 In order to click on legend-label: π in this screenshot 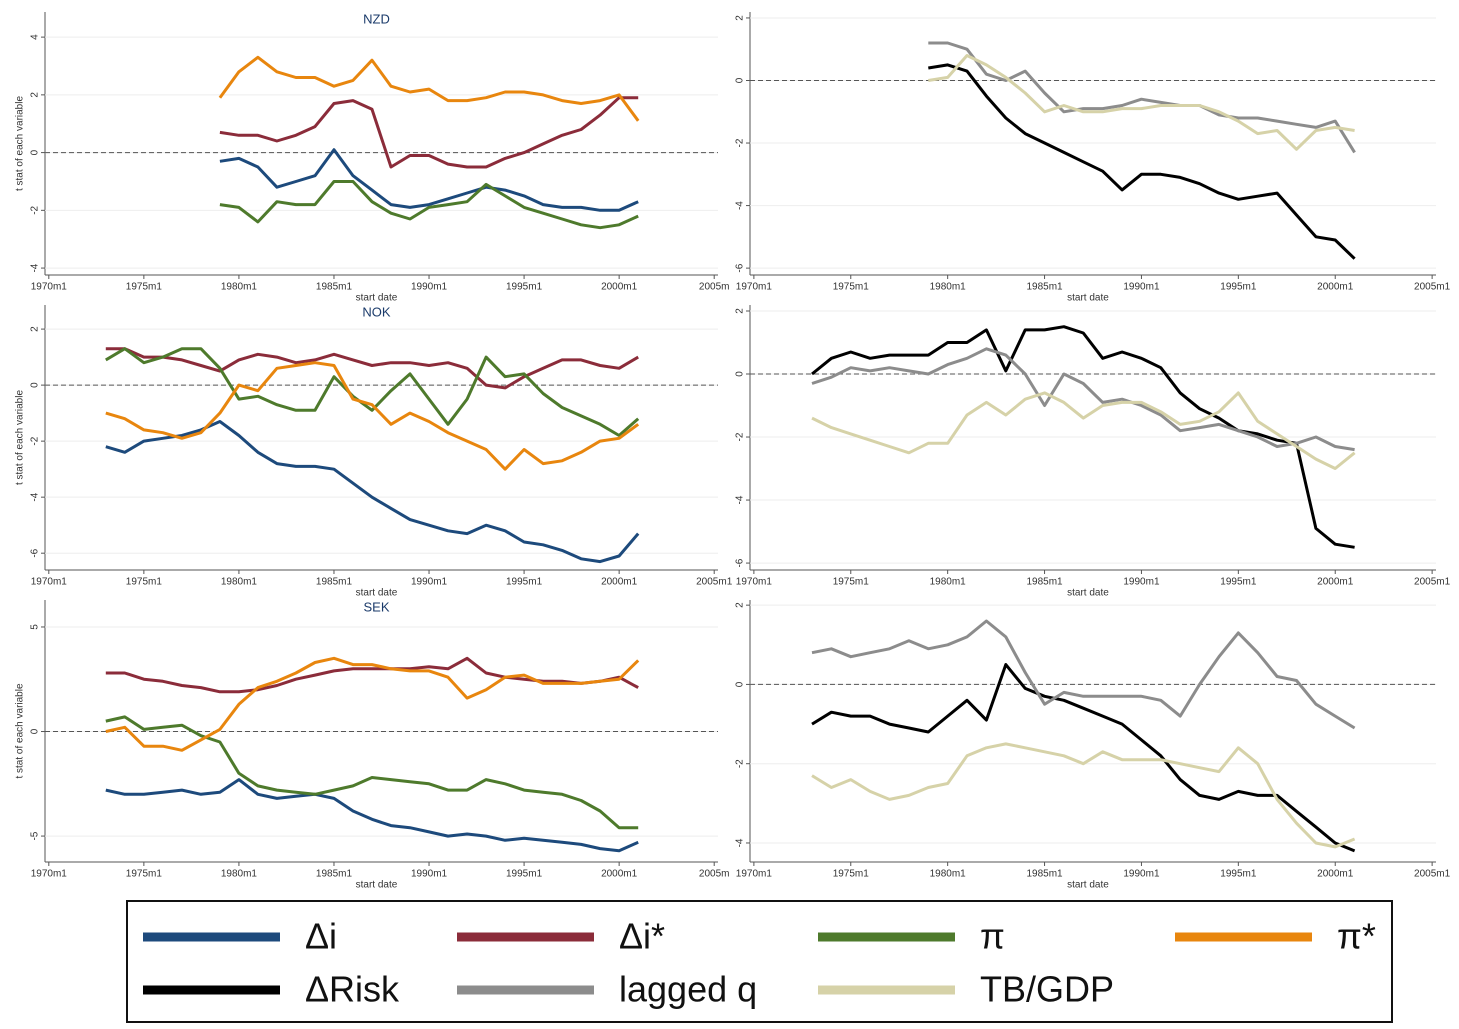, I will do `click(992, 936)`.